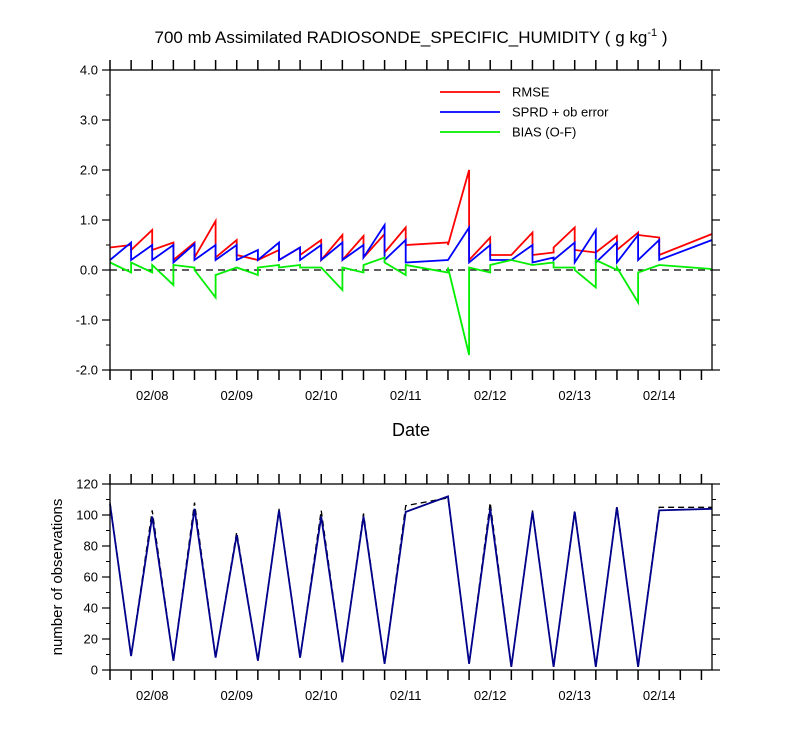 Image resolution: width=800 pixels, height=755 pixels. Describe the element at coordinates (89, 270) in the screenshot. I see `y-tick-label: 0.0` at that location.